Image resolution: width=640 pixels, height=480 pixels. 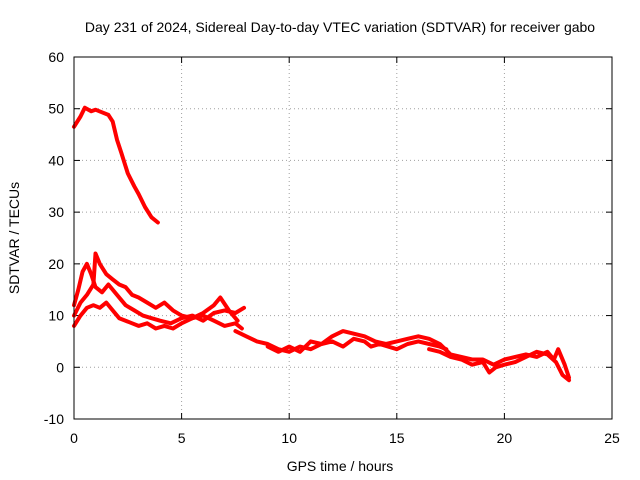 What do you see at coordinates (116, 165) in the screenshot?
I see `series-line-track-high` at bounding box center [116, 165].